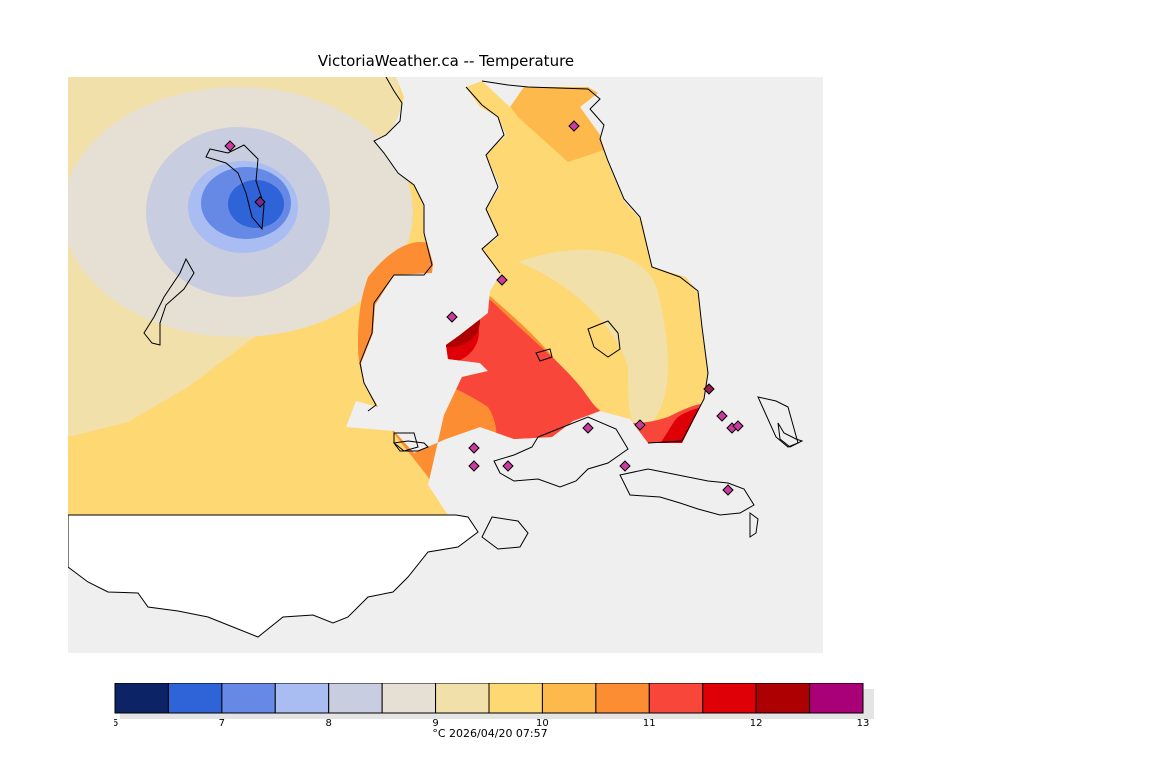  I want to click on legend-tick-label: 6, so click(116, 723).